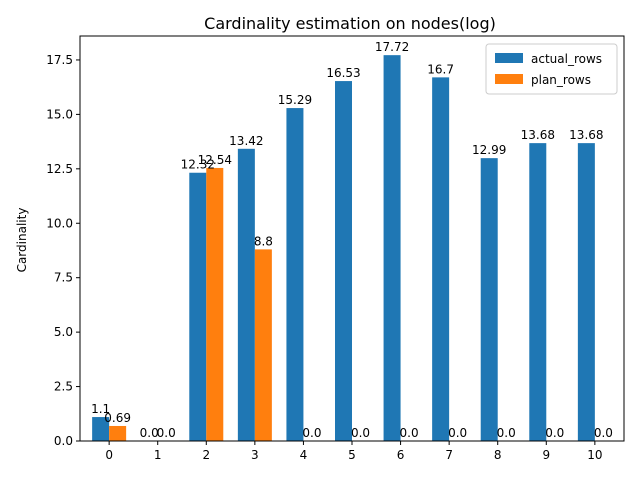 The width and height of the screenshot is (640, 485). Describe the element at coordinates (59, 223) in the screenshot. I see `y-tick-label: 10.0` at that location.